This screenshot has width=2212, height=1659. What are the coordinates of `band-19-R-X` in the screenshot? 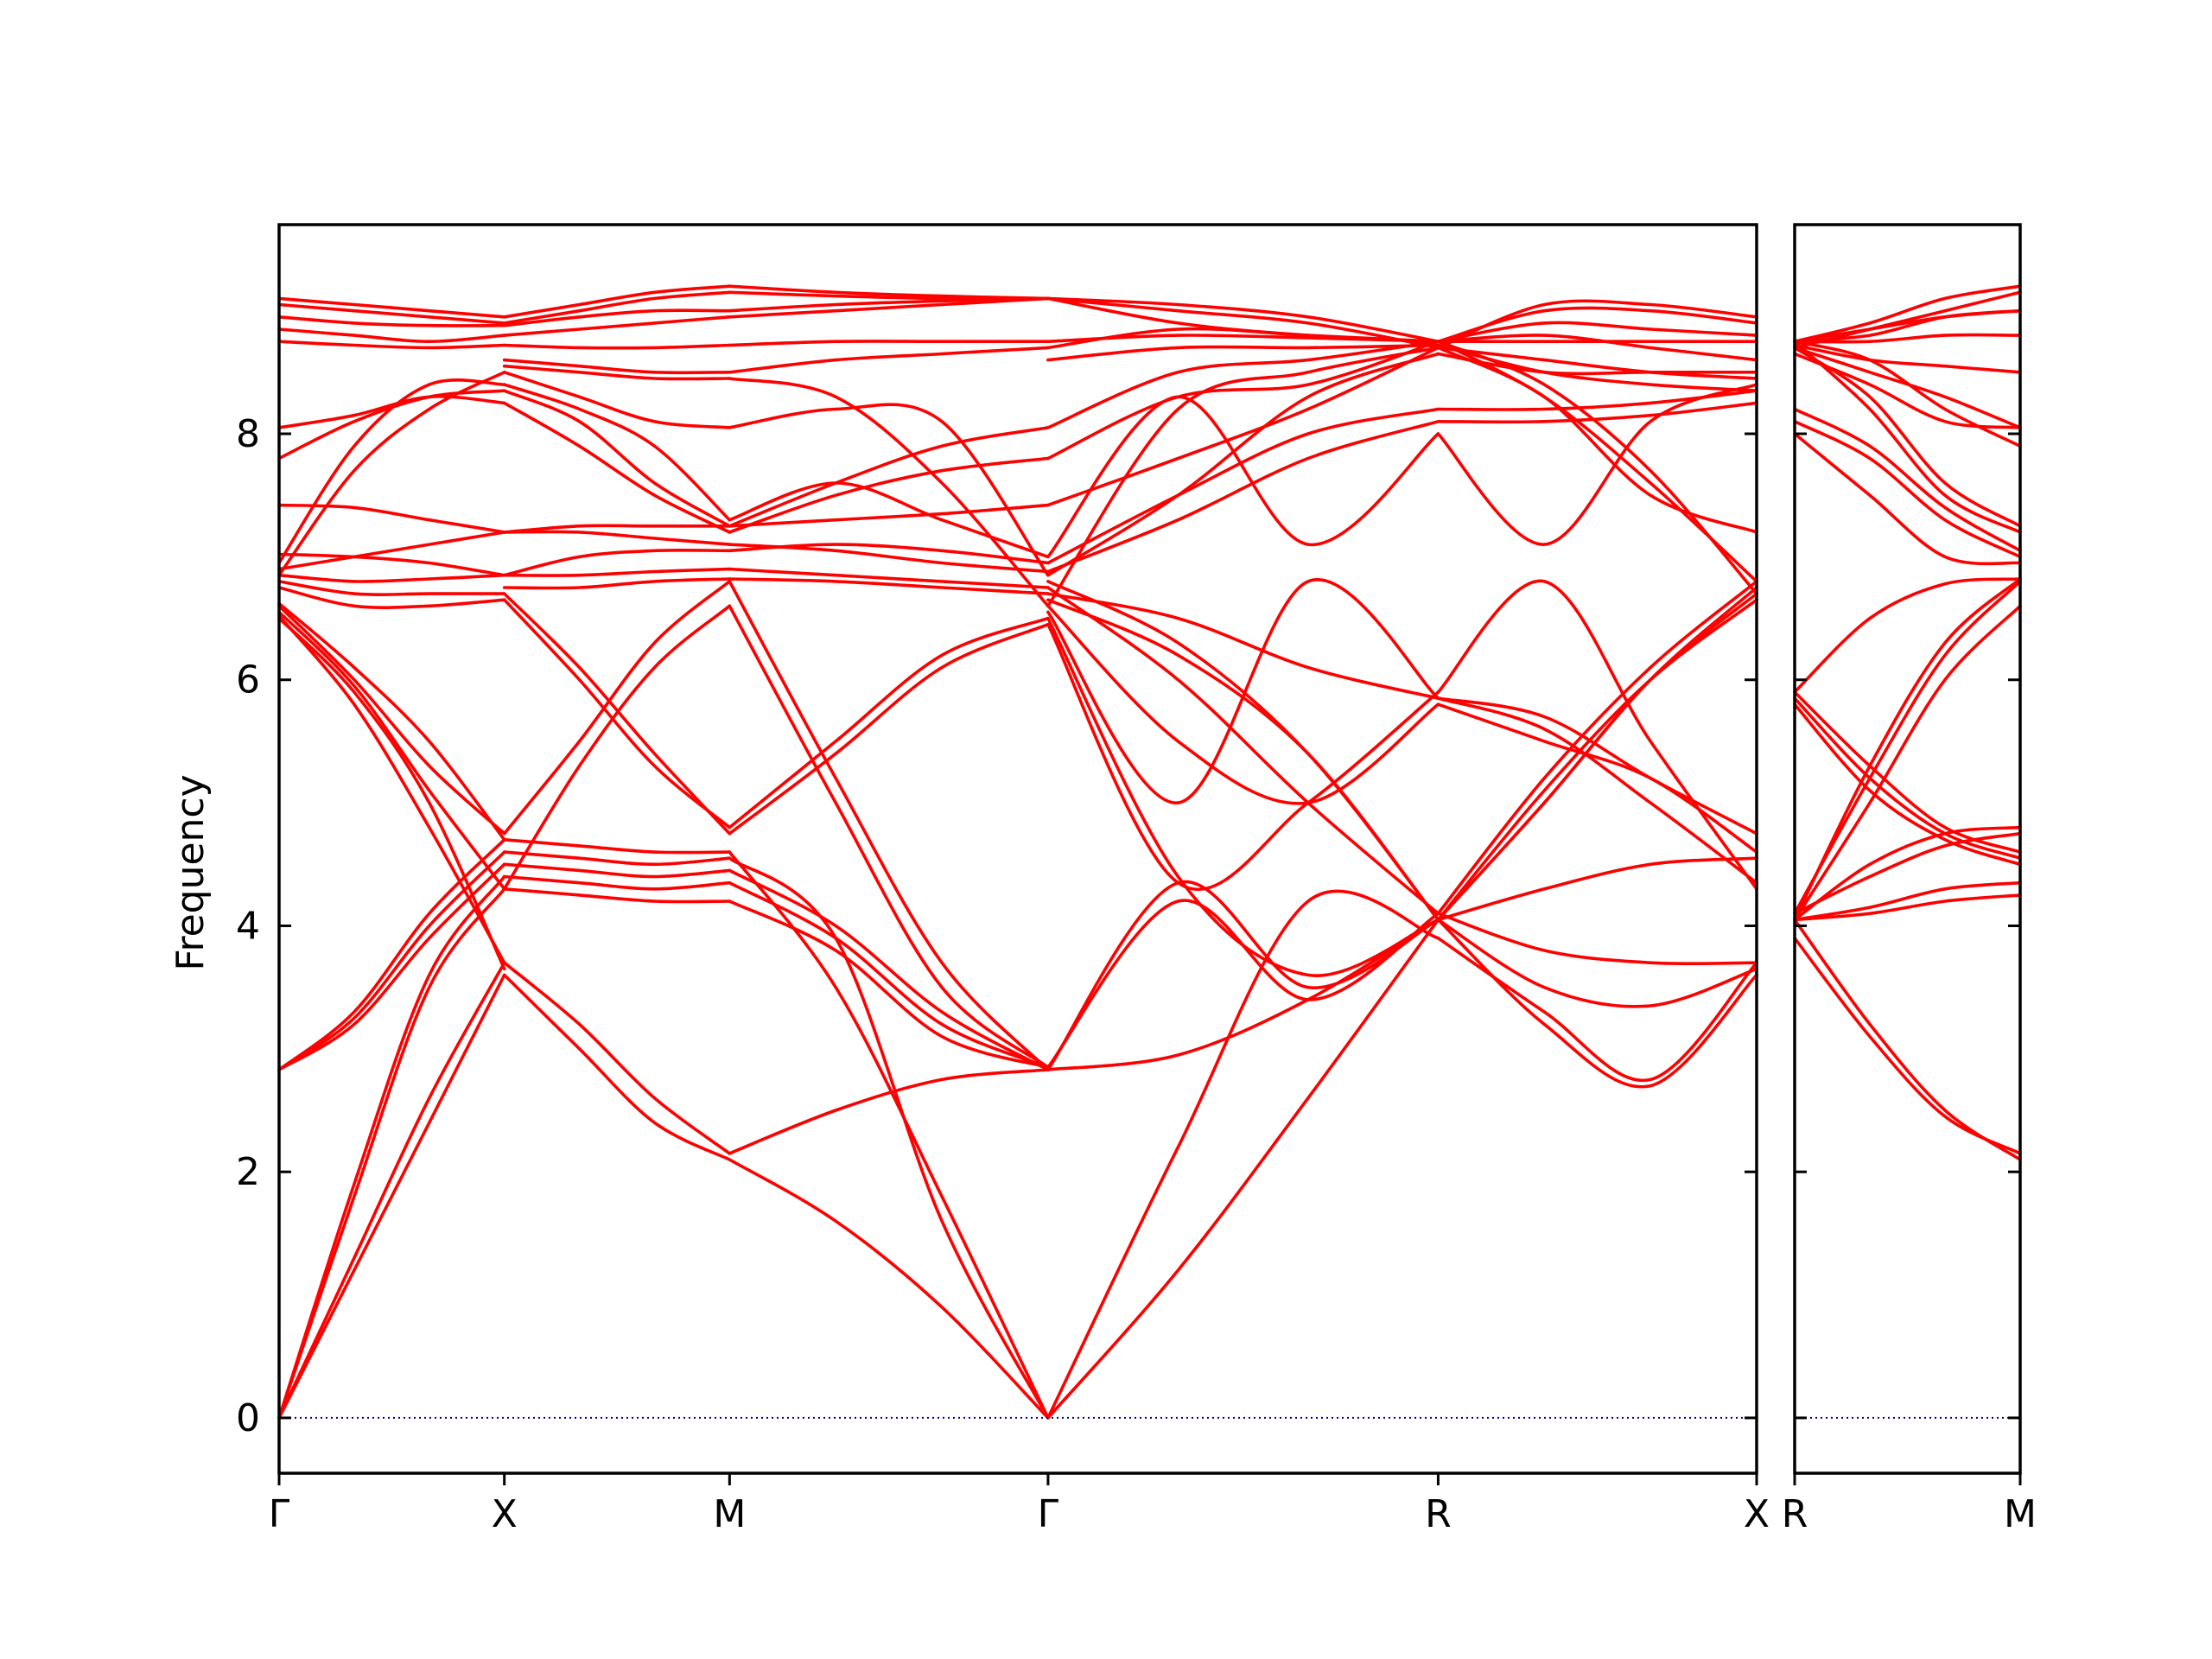 It's located at (1597, 464).